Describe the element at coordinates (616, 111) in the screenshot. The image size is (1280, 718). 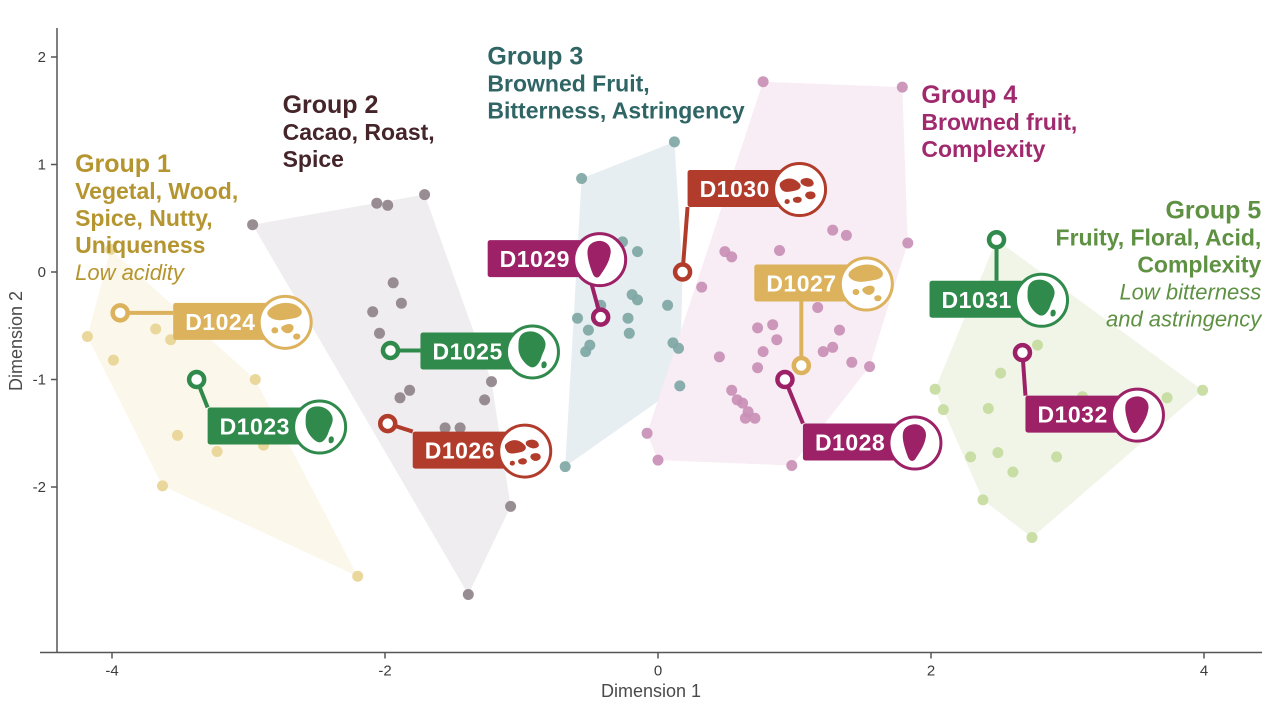
I see `group3-annotation-line: Bitterness, Astringency` at that location.